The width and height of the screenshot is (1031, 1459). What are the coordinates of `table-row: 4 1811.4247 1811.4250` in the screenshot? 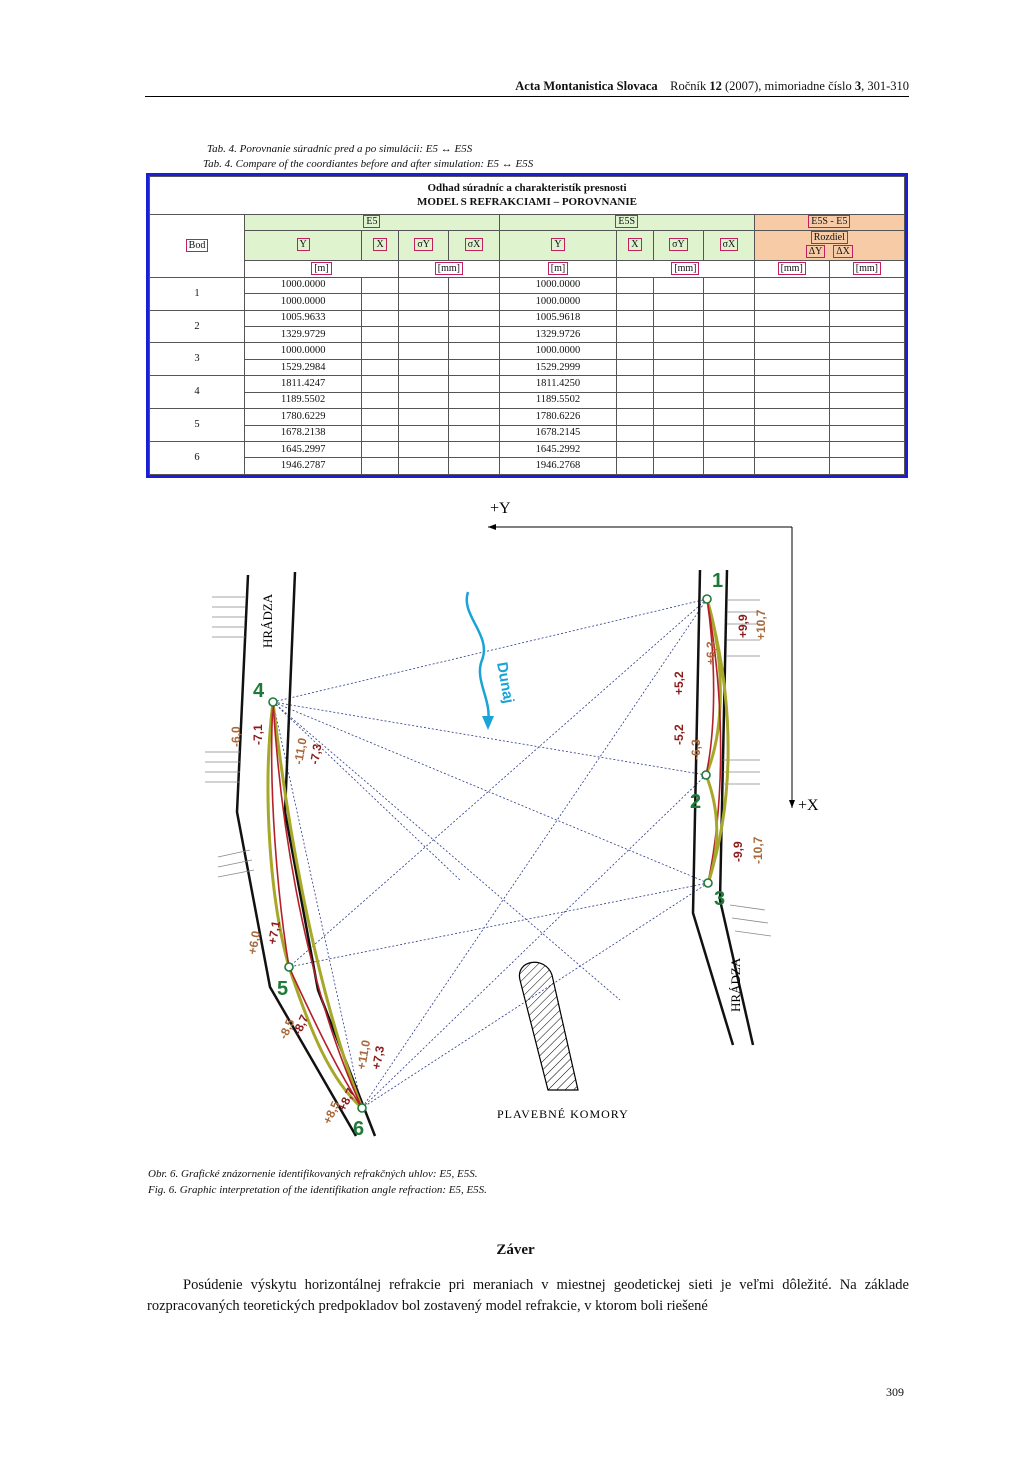 It's located at (527, 392).